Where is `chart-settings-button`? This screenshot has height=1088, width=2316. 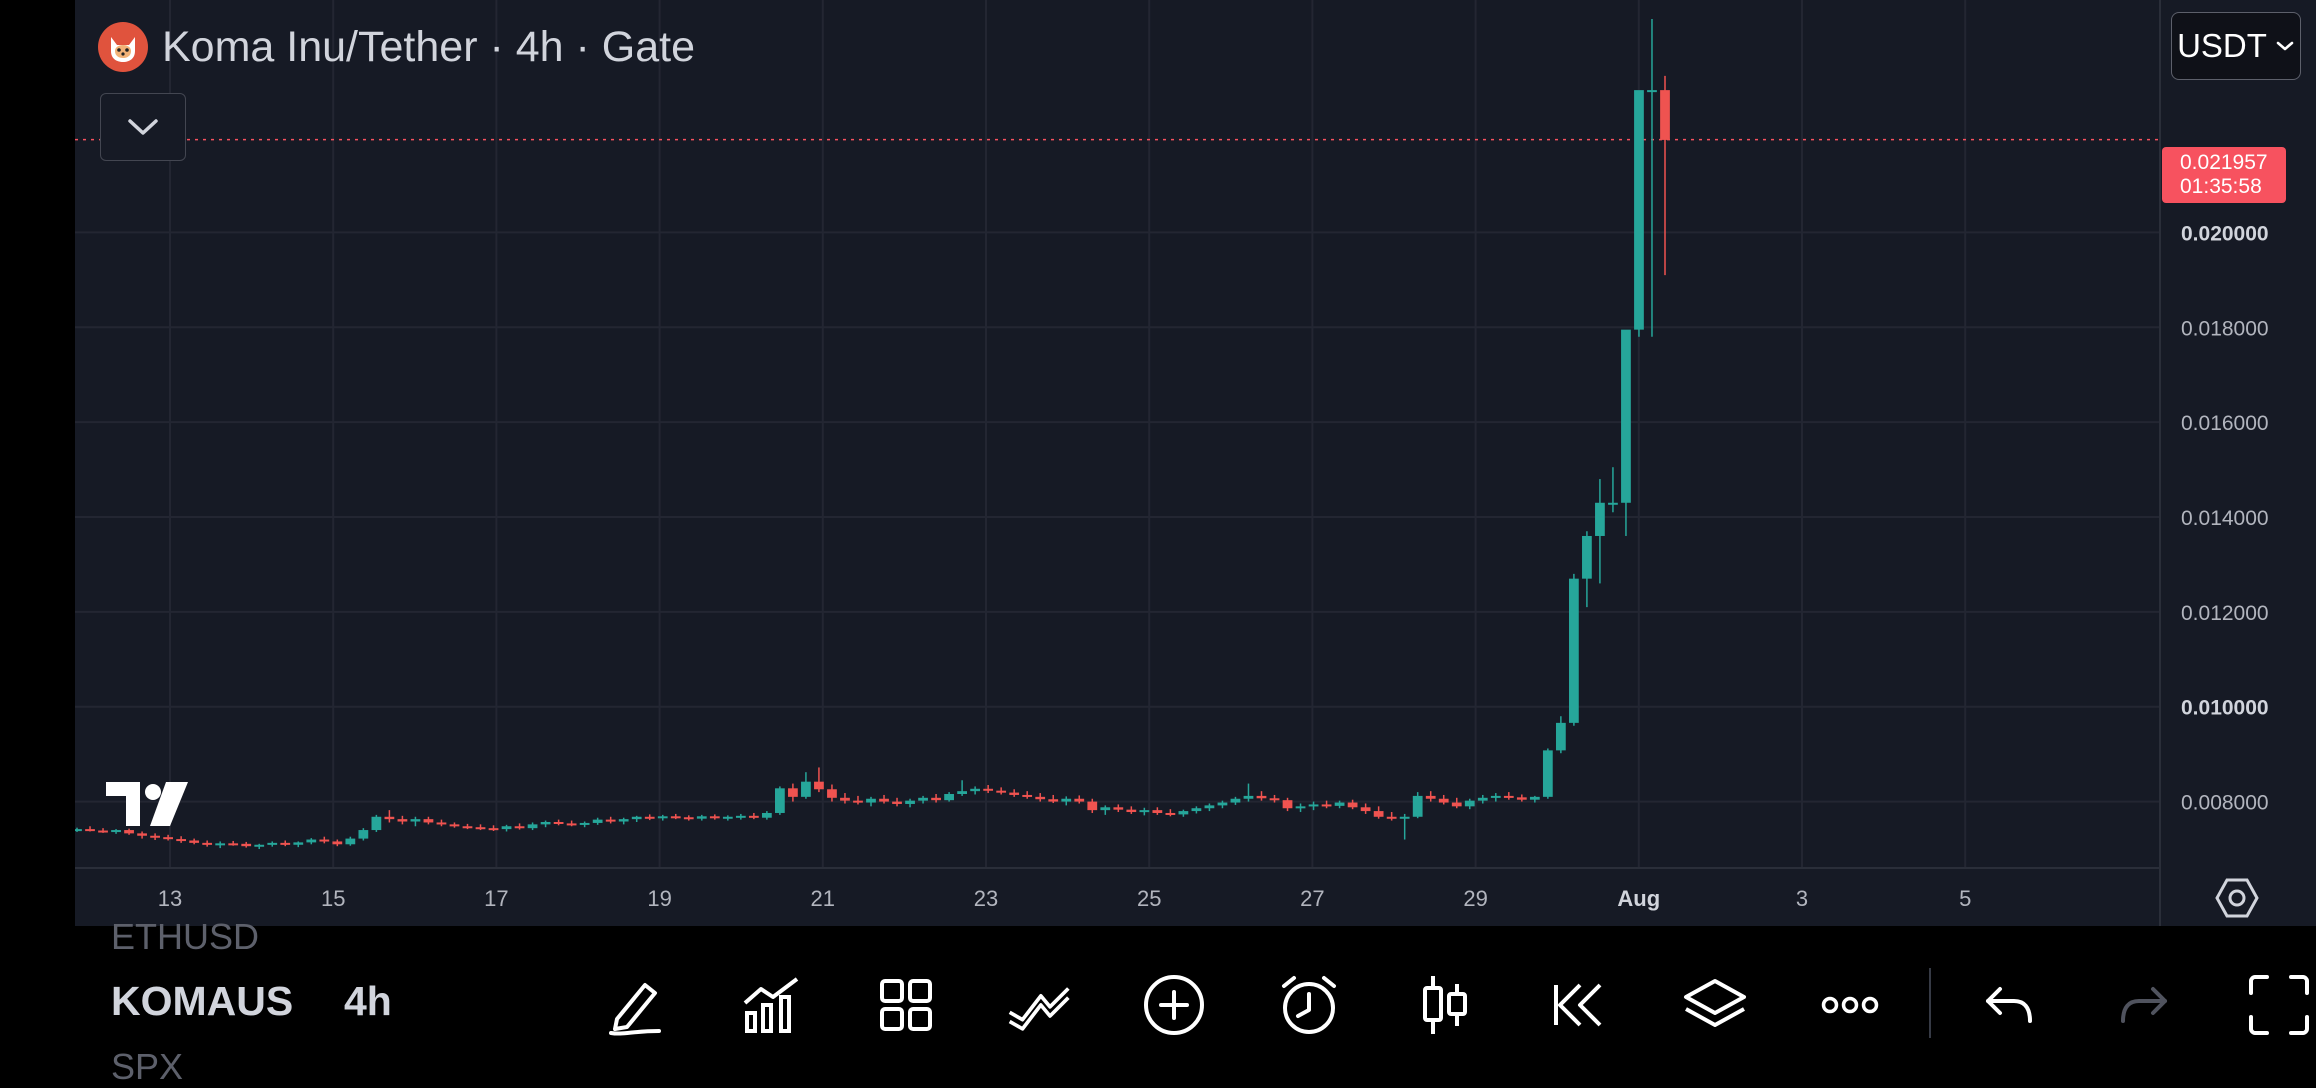 chart-settings-button is located at coordinates (2237, 900).